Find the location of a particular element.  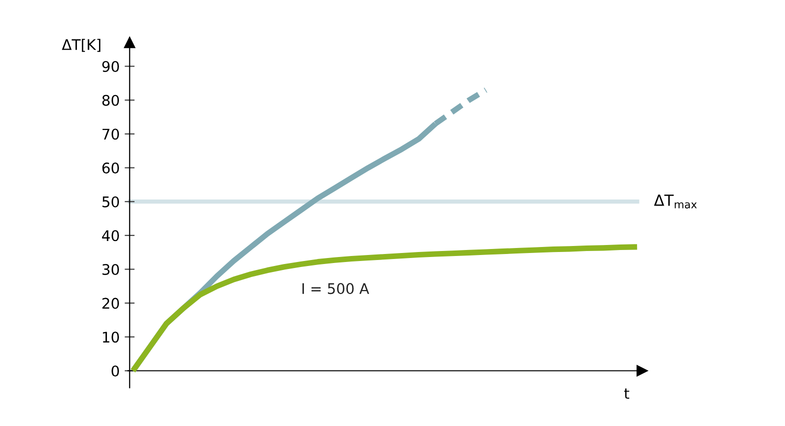

ref-line-label: ΔT$_{max}$ is located at coordinates (675, 201).